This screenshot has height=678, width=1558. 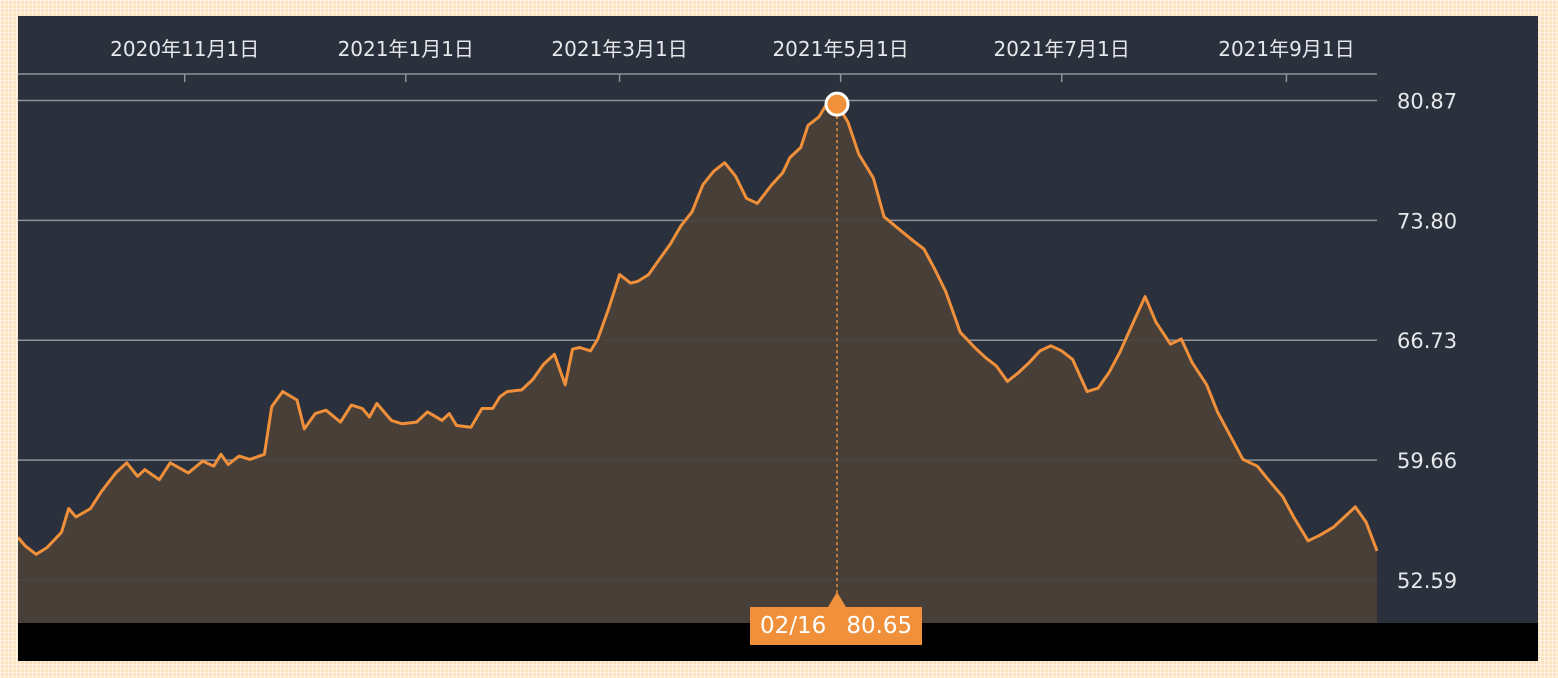 What do you see at coordinates (1427, 101) in the screenshot?
I see `y-tick-label: 80.87` at bounding box center [1427, 101].